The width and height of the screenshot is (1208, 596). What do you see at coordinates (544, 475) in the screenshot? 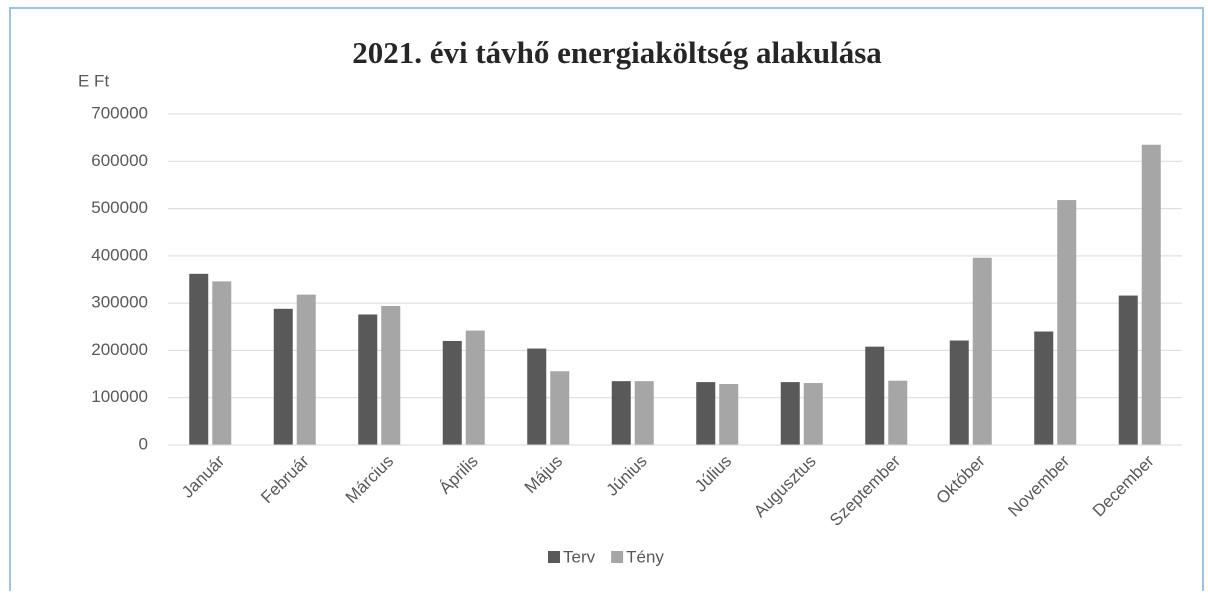
I see `x-tick-label: Május` at bounding box center [544, 475].